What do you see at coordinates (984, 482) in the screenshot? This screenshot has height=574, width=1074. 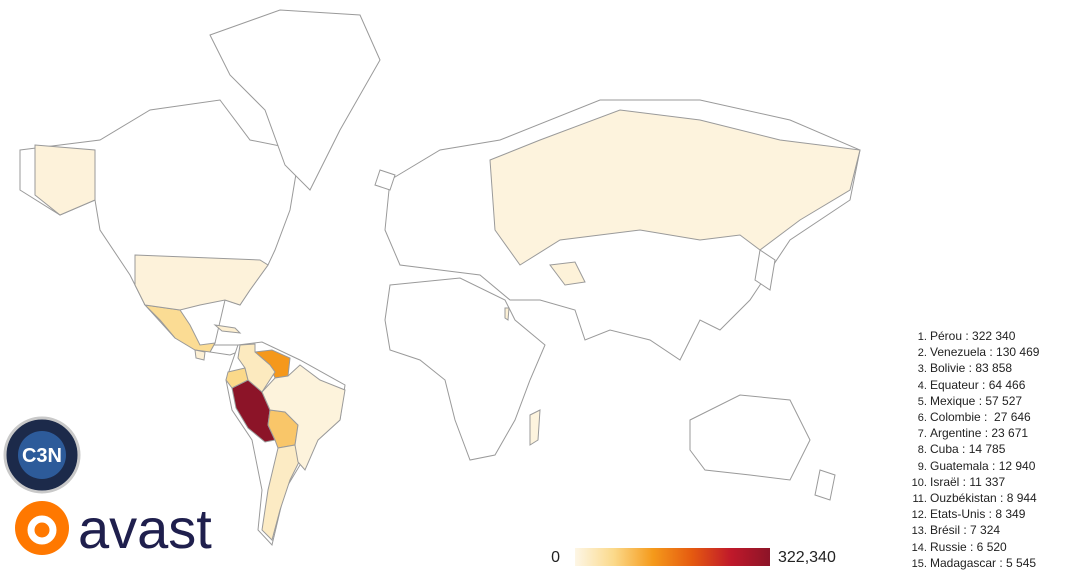 I see `ranking-item: Israël : 11 337` at bounding box center [984, 482].